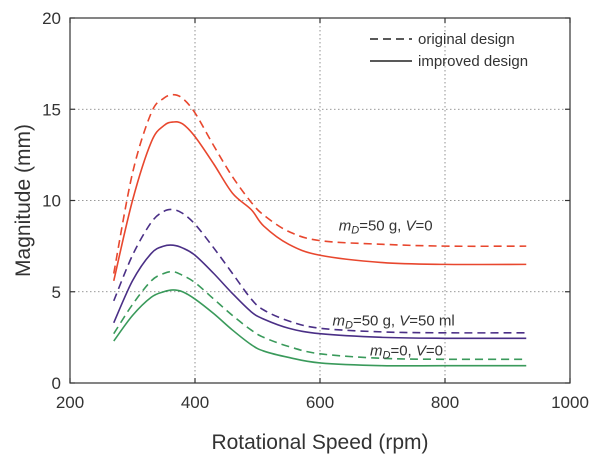  I want to click on y-tick-label: 5, so click(56, 292).